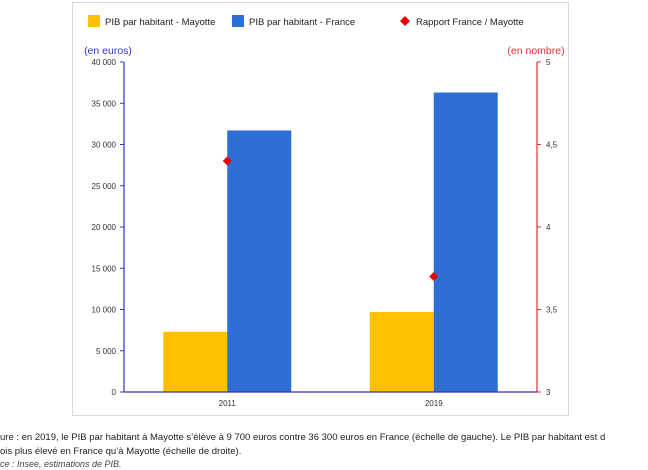 The height and width of the screenshot is (470, 648). Describe the element at coordinates (104, 186) in the screenshot. I see `left-tick-label: 25 000` at that location.